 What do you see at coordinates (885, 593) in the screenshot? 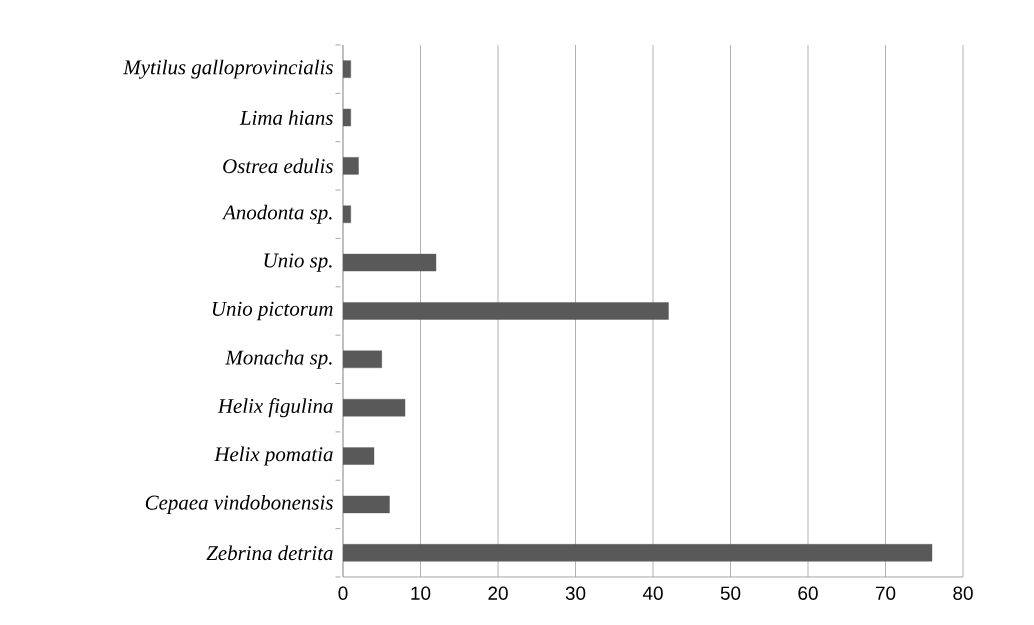
I see `x-tick-label: 70` at bounding box center [885, 593].